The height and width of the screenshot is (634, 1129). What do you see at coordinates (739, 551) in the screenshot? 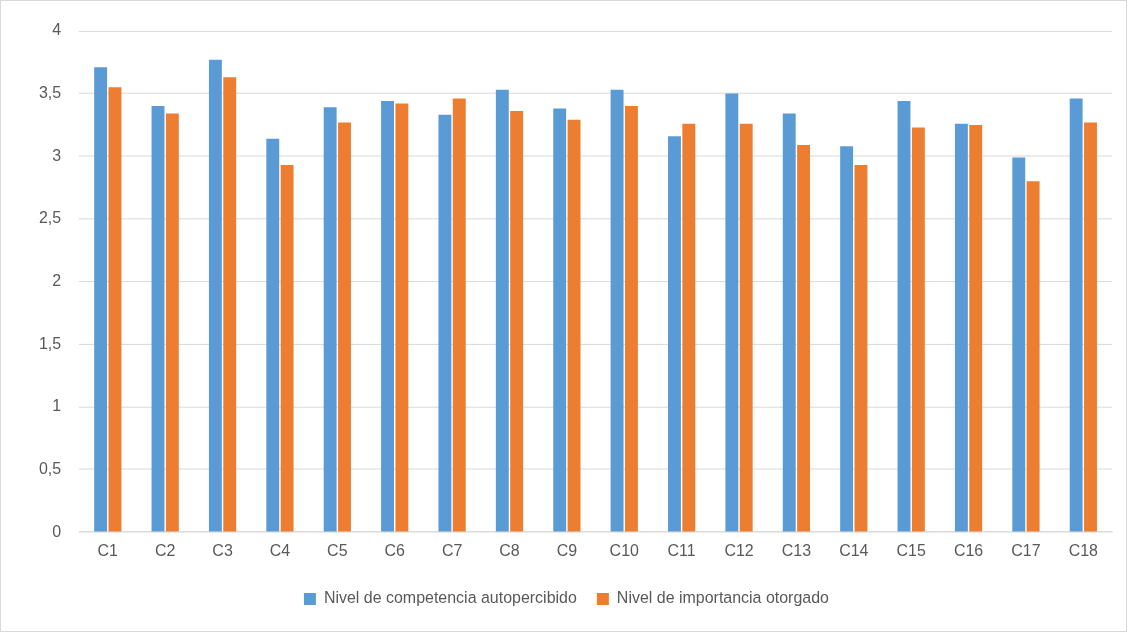
I see `x-tick-label: C12` at bounding box center [739, 551].